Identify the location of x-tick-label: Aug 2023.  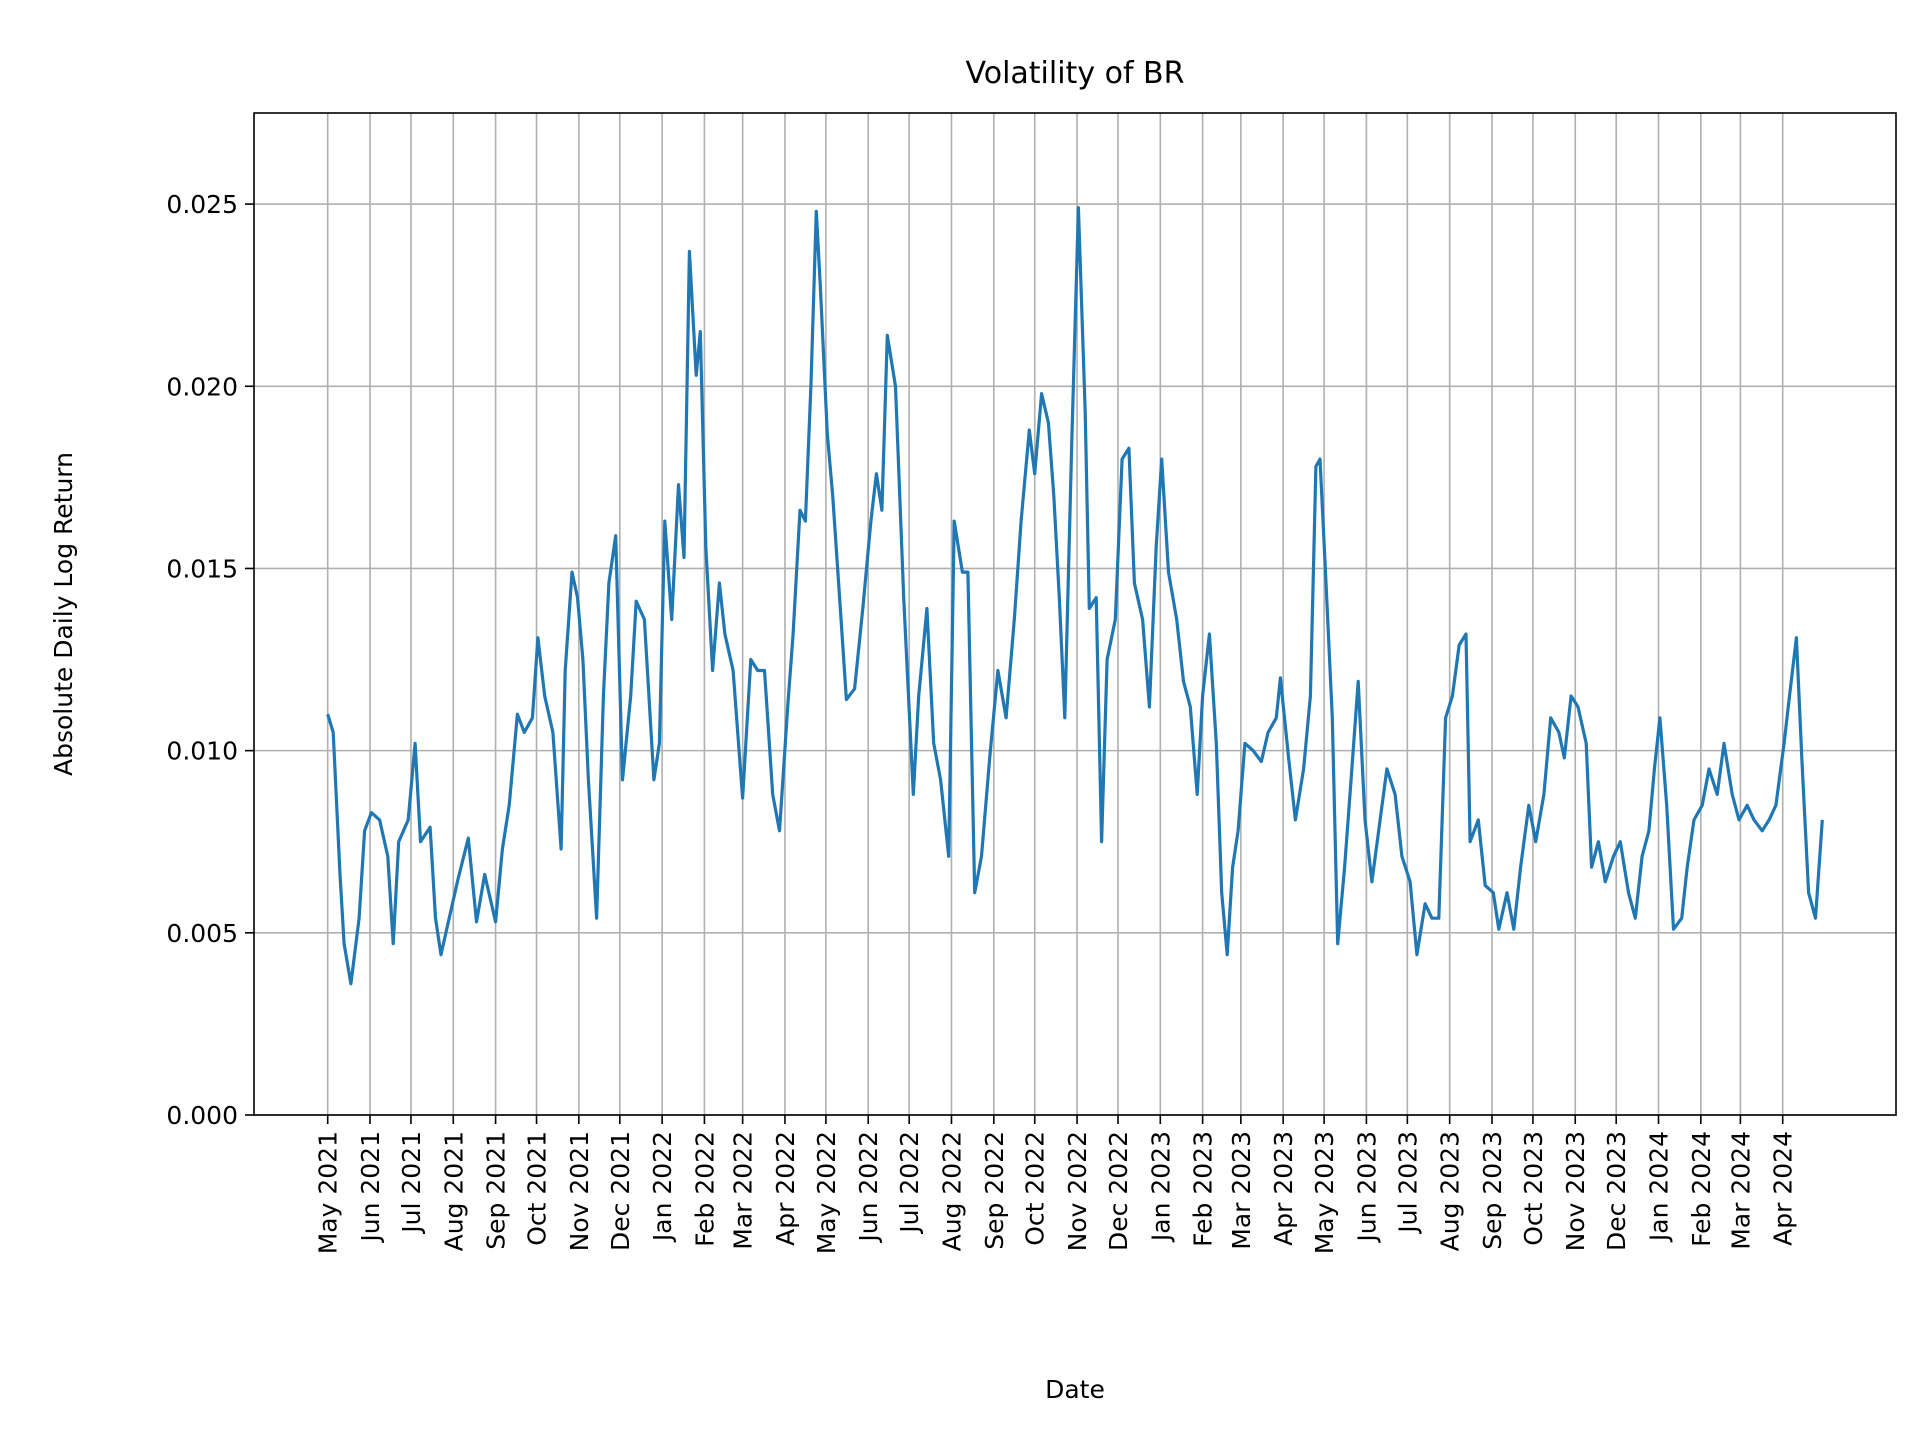
(1450, 1191).